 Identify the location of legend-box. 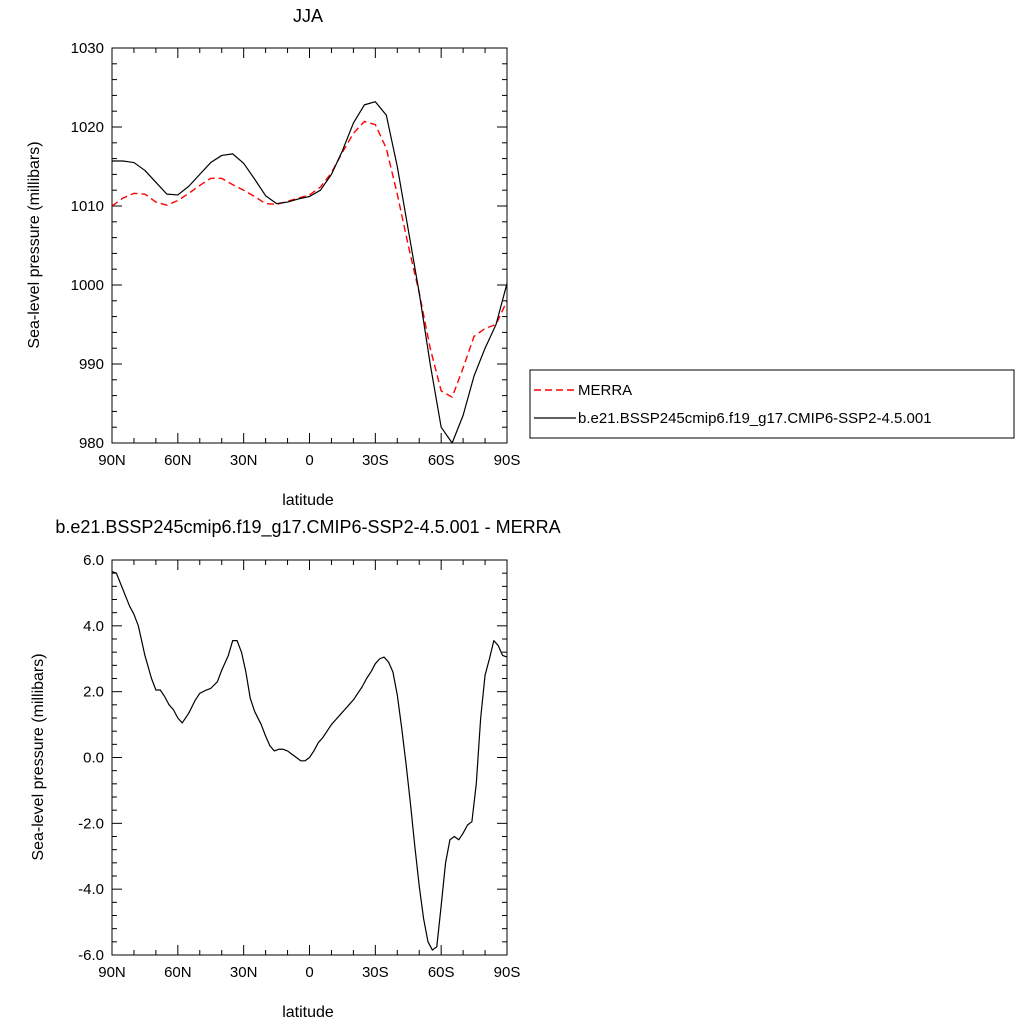
(772, 404).